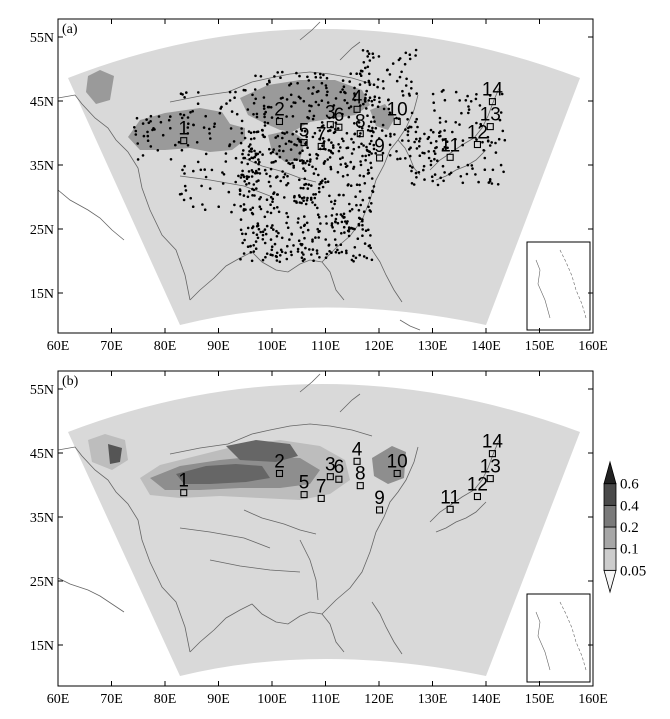 The height and width of the screenshot is (719, 670). What do you see at coordinates (629, 485) in the screenshot?
I see `colorbar-label: 0.6` at bounding box center [629, 485].